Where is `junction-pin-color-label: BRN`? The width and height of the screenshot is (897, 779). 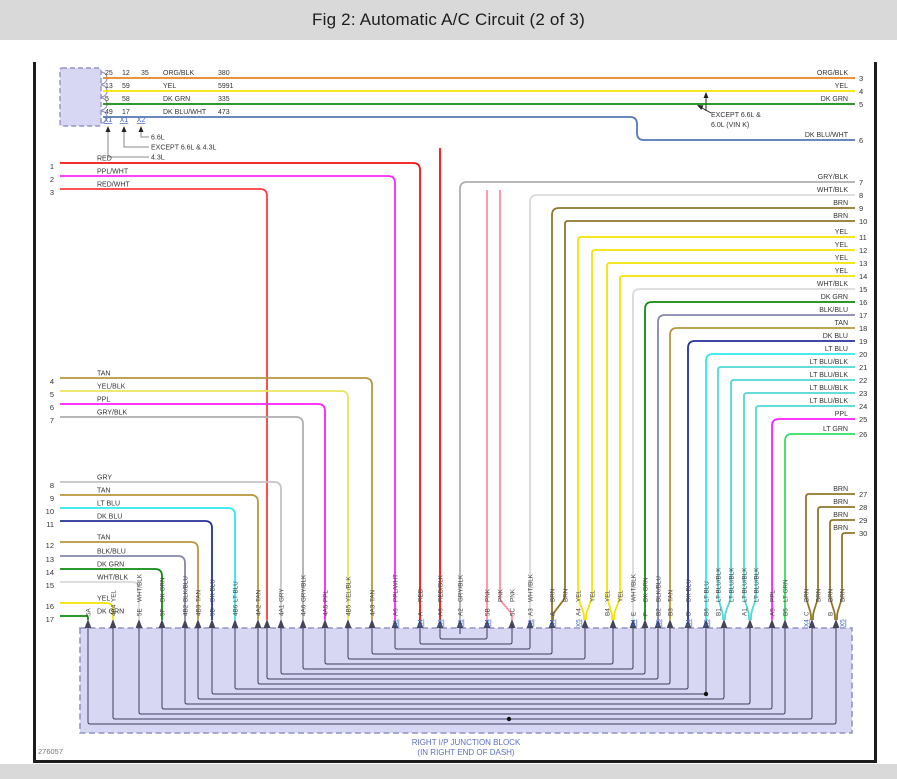
junction-pin-color-label: BRN is located at coordinates (566, 595).